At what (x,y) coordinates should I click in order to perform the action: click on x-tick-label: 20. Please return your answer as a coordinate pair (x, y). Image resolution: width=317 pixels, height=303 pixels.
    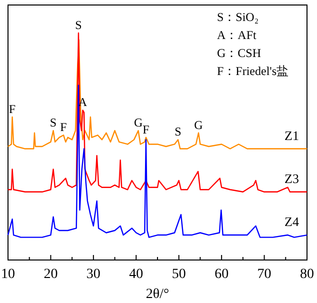
    Looking at the image, I should click on (51, 274).